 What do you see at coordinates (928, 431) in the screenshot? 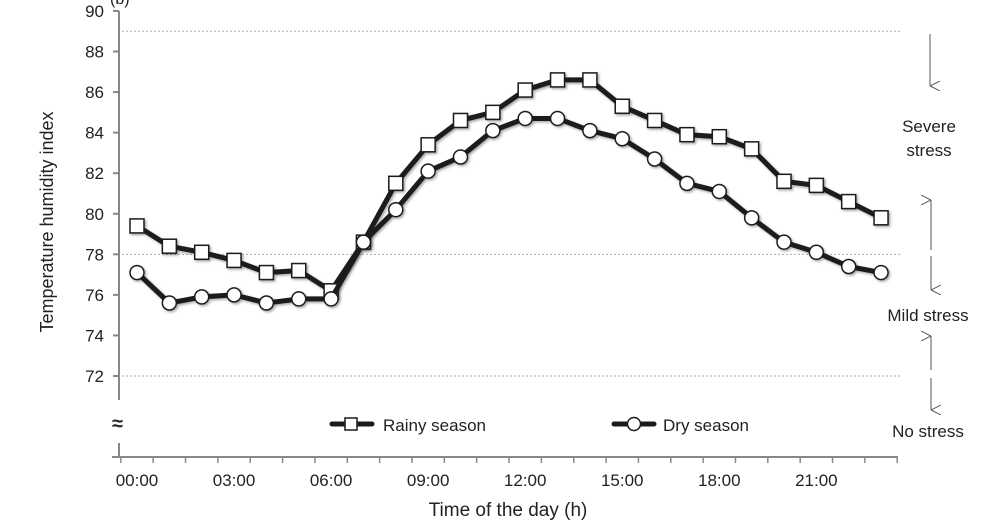
I see `zone-label-none: No stress` at bounding box center [928, 431].